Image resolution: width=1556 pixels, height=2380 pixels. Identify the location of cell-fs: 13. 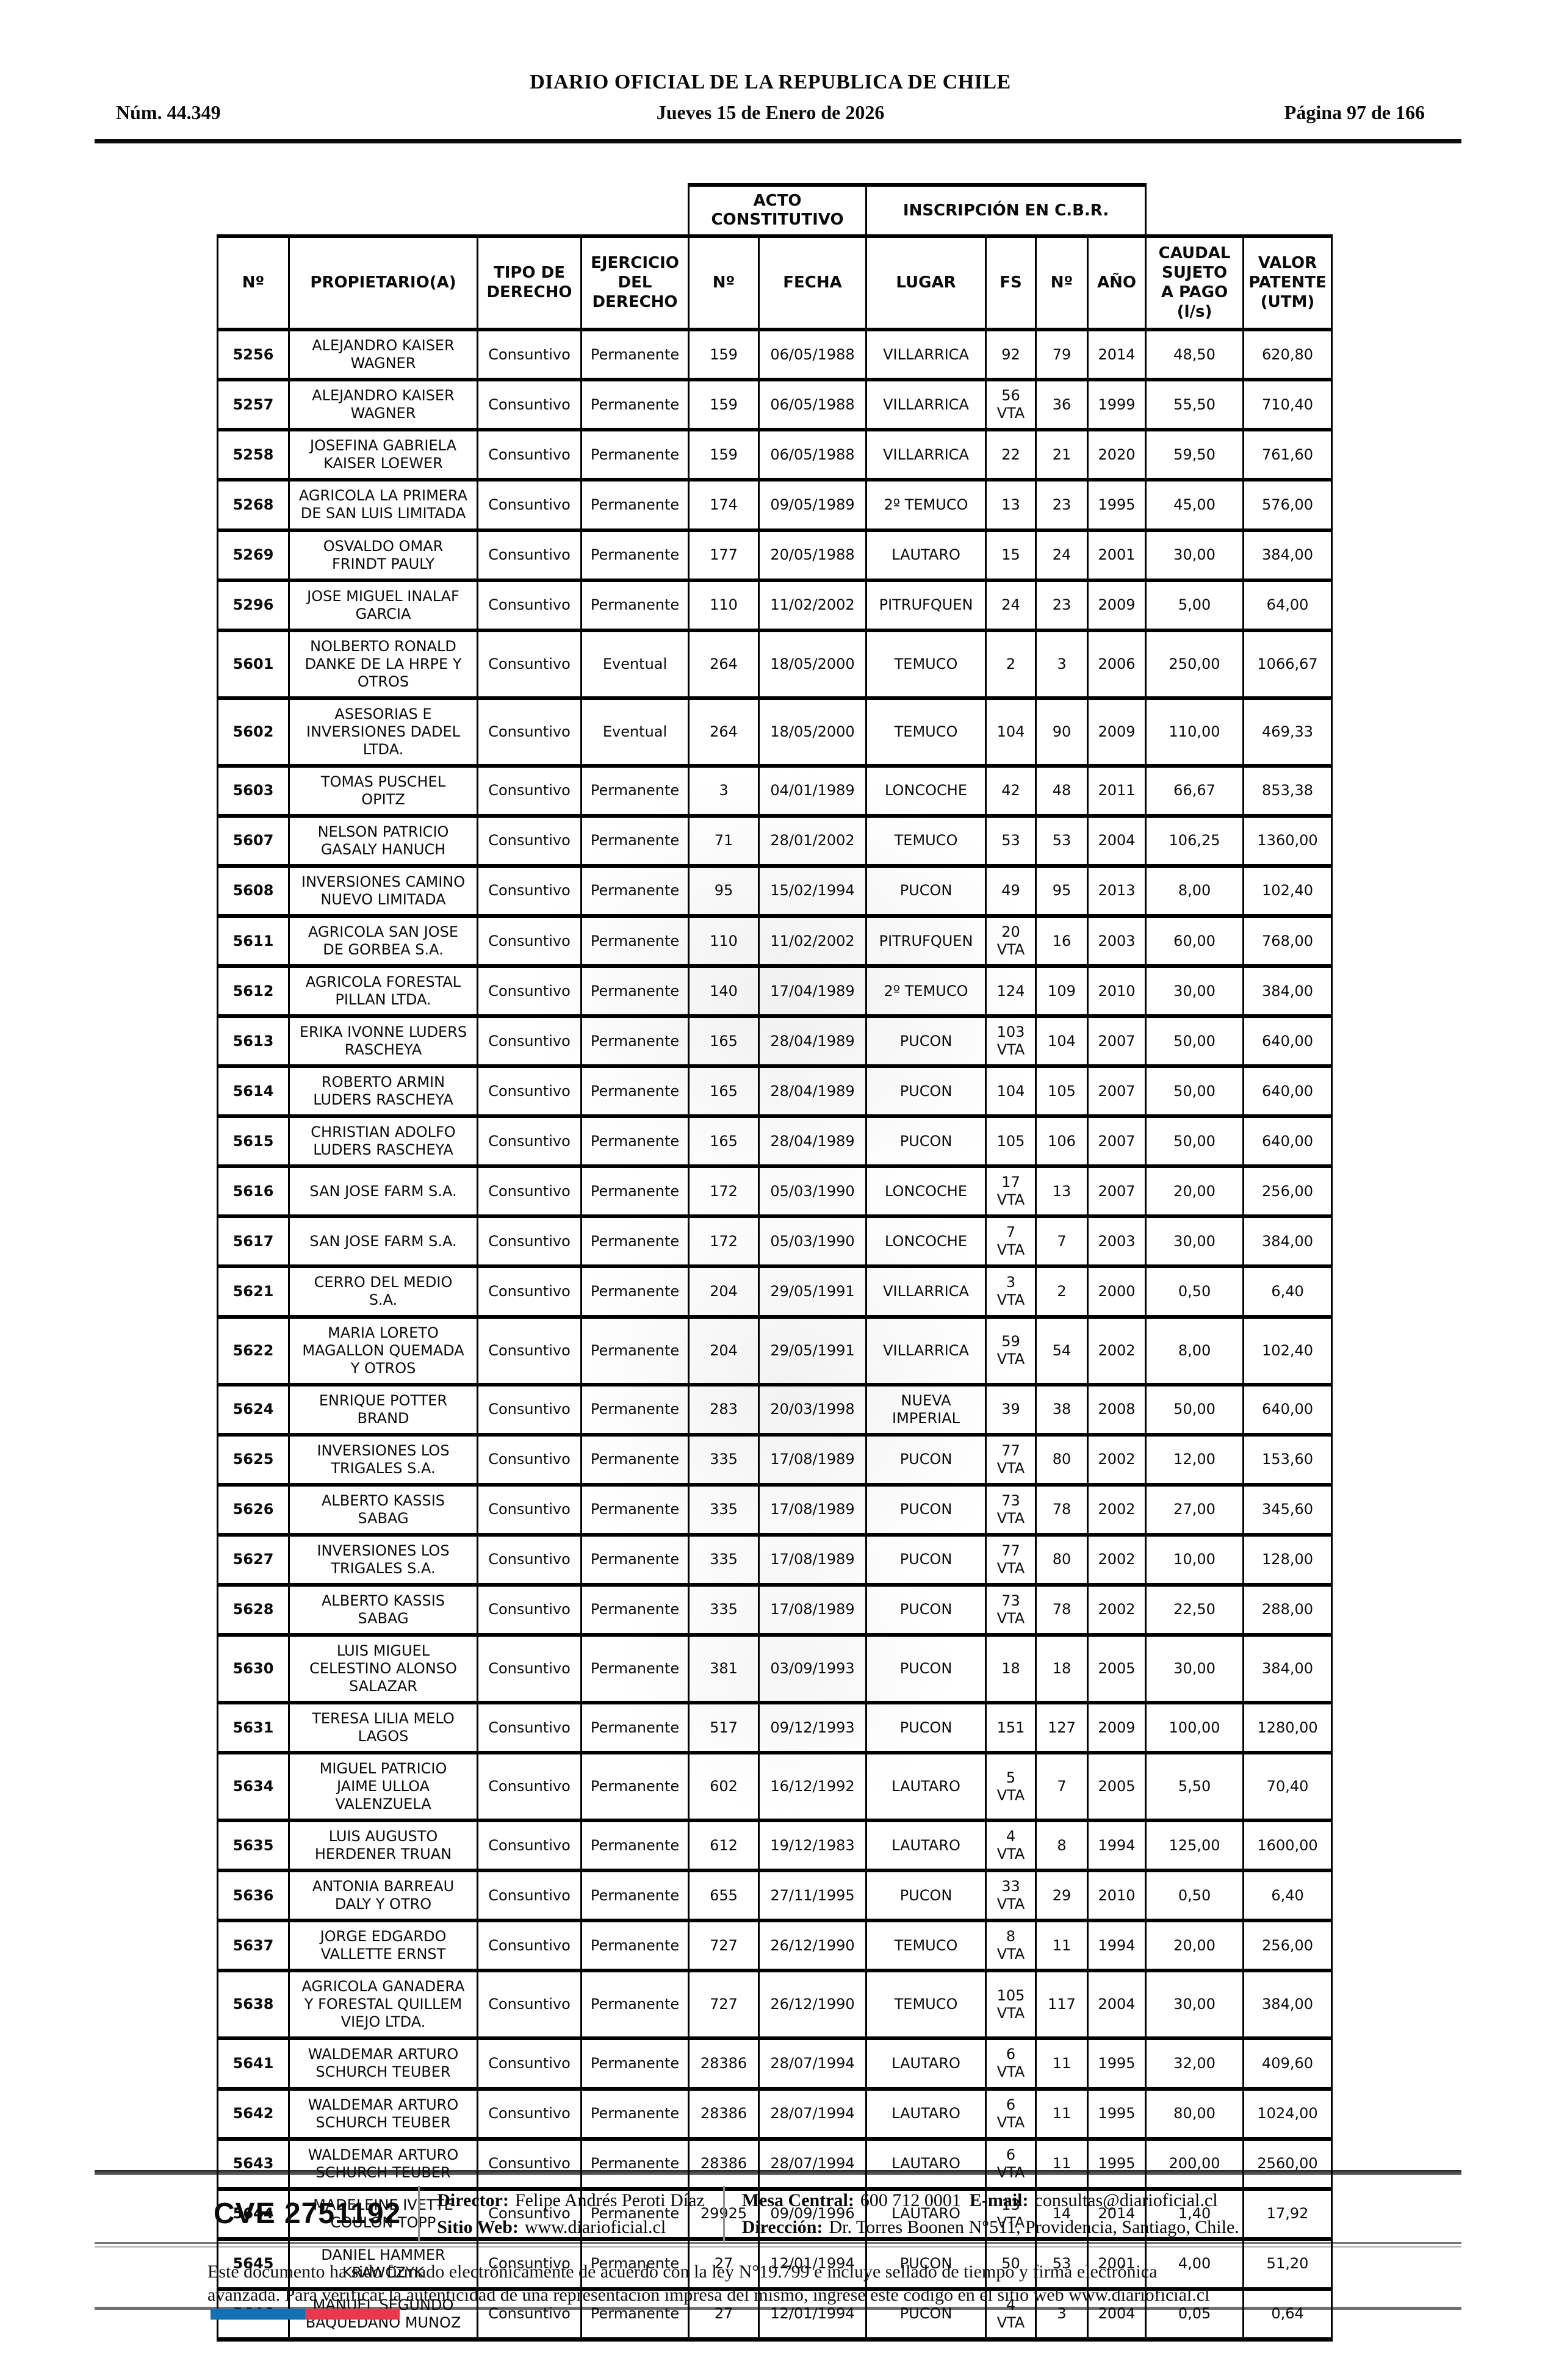
(1011, 505).